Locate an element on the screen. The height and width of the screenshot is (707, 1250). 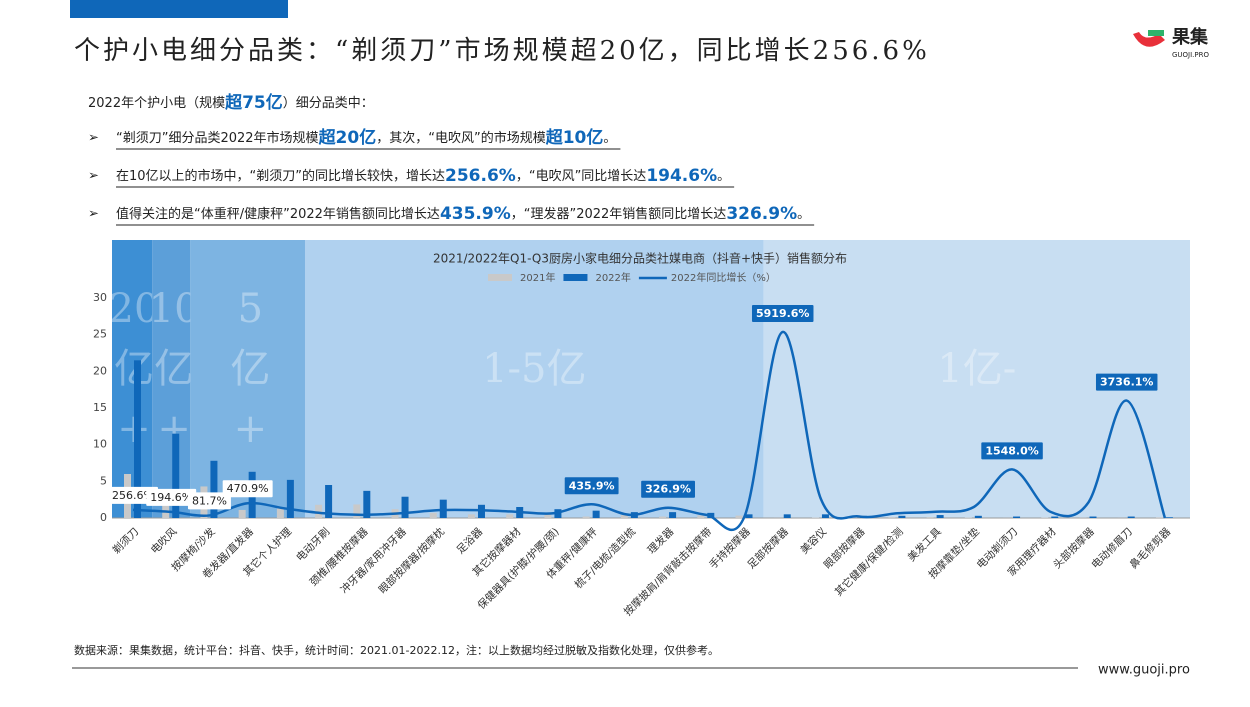
data-label-group: 326.9% is located at coordinates (668, 489).